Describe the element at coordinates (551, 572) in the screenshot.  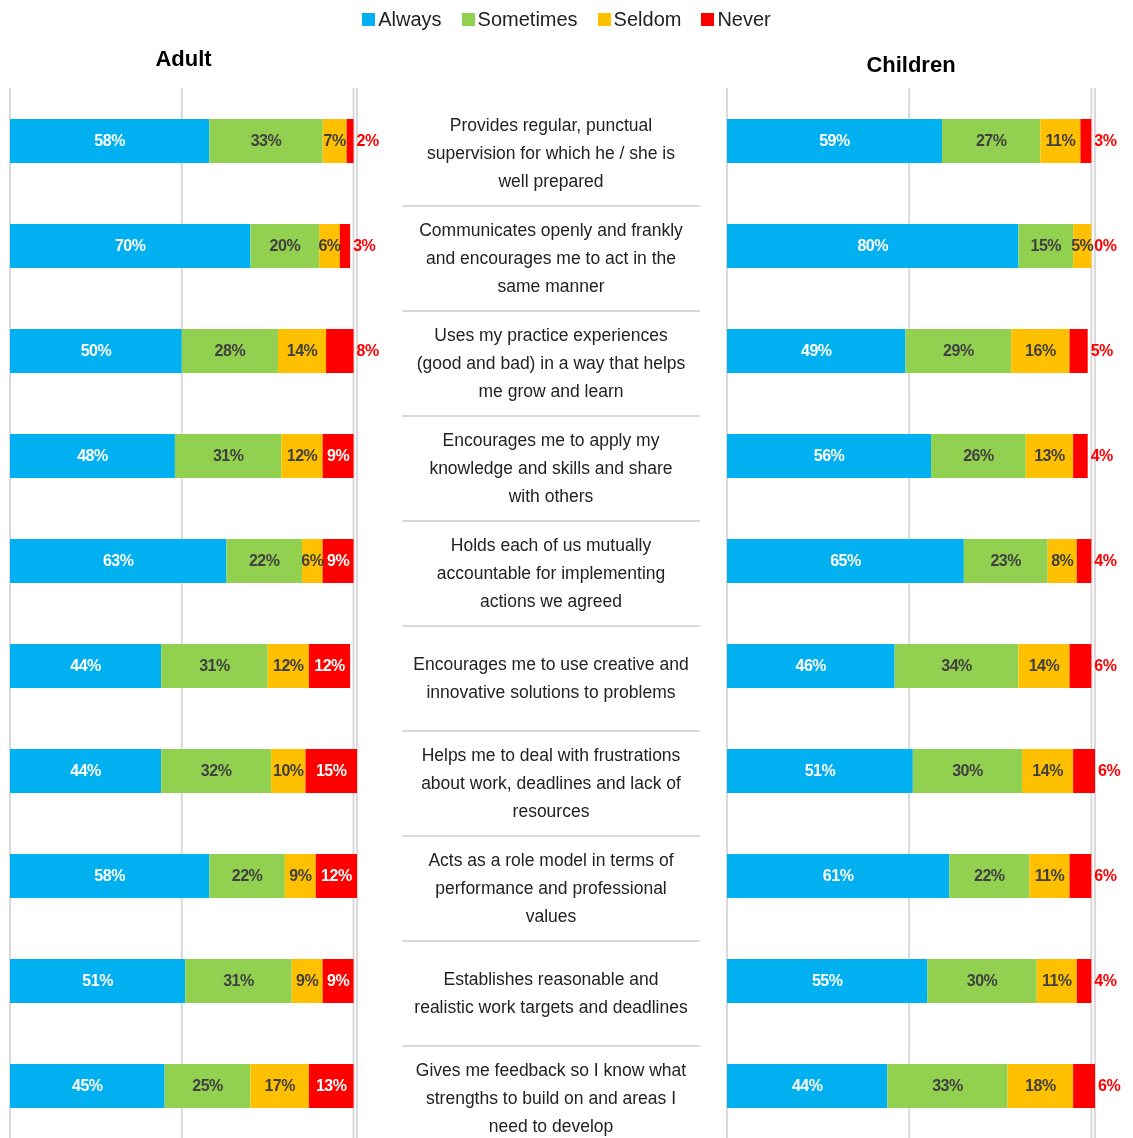
I see `category-label: Holds each of us mutually accountable for implementing actions we agreed` at that location.